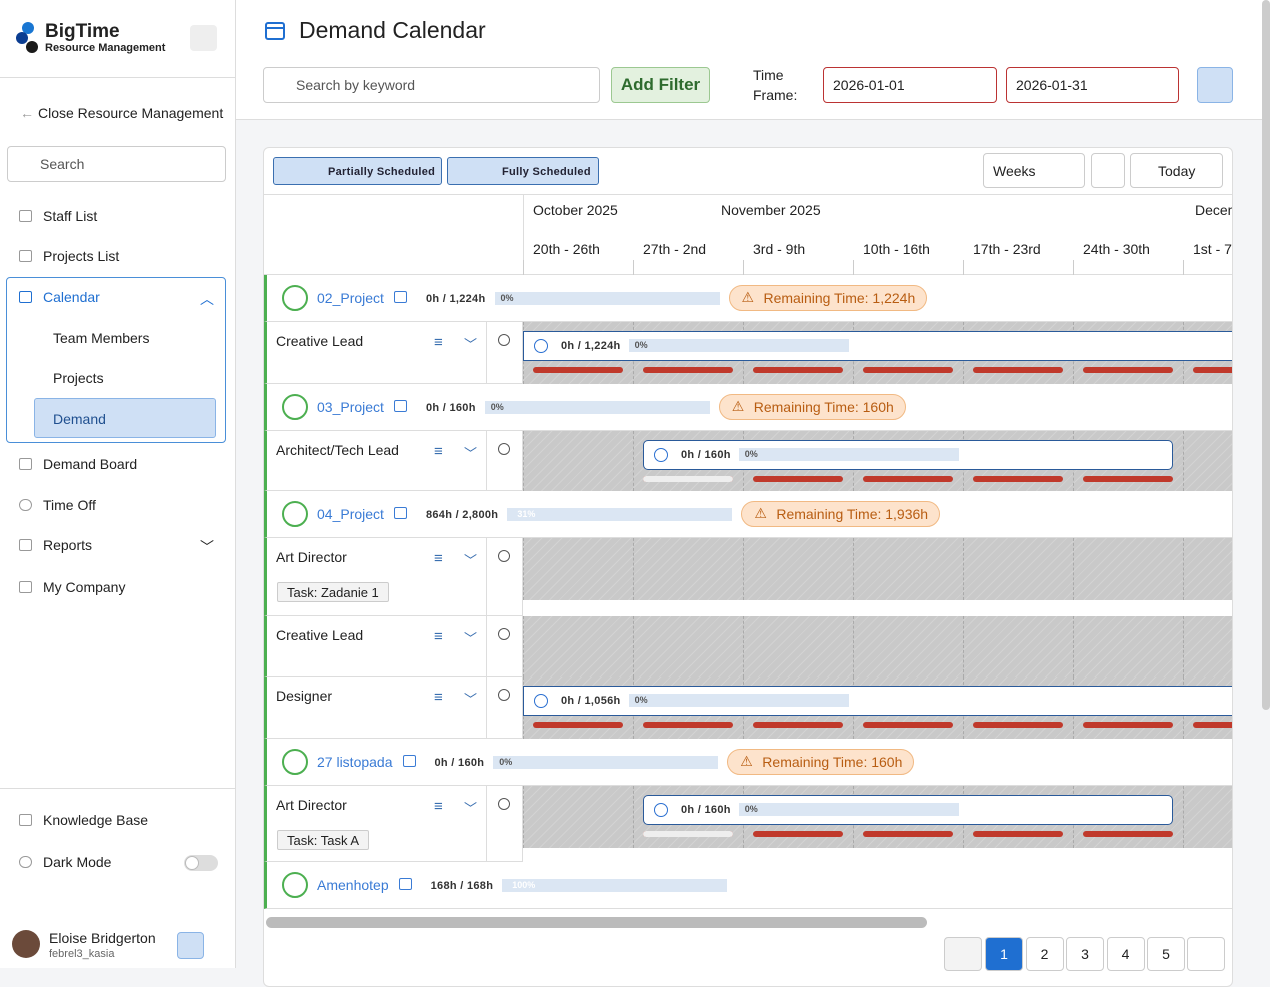 Image resolution: width=1270 pixels, height=987 pixels. I want to click on user-handle: febrel3_kasia, so click(82, 954).